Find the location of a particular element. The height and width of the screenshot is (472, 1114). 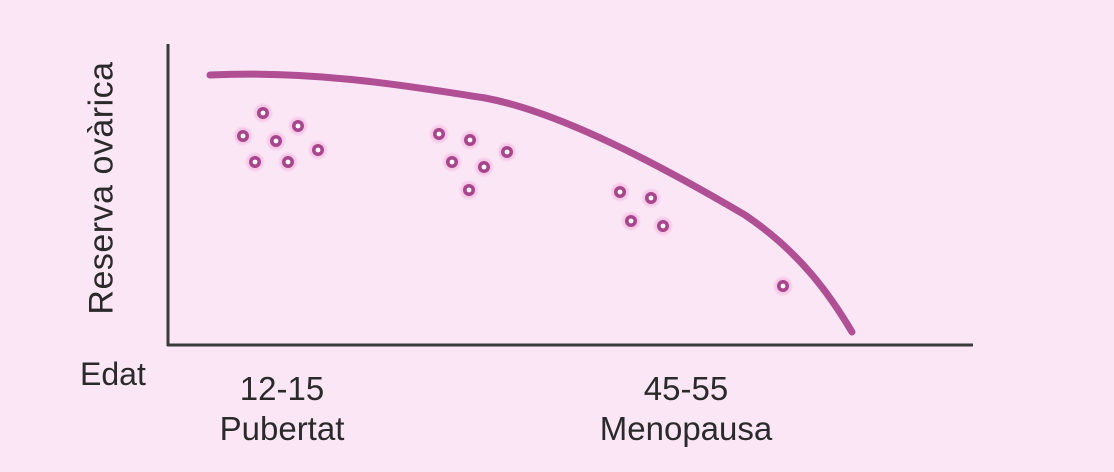

stage-label: Menopausa is located at coordinates (686, 428).